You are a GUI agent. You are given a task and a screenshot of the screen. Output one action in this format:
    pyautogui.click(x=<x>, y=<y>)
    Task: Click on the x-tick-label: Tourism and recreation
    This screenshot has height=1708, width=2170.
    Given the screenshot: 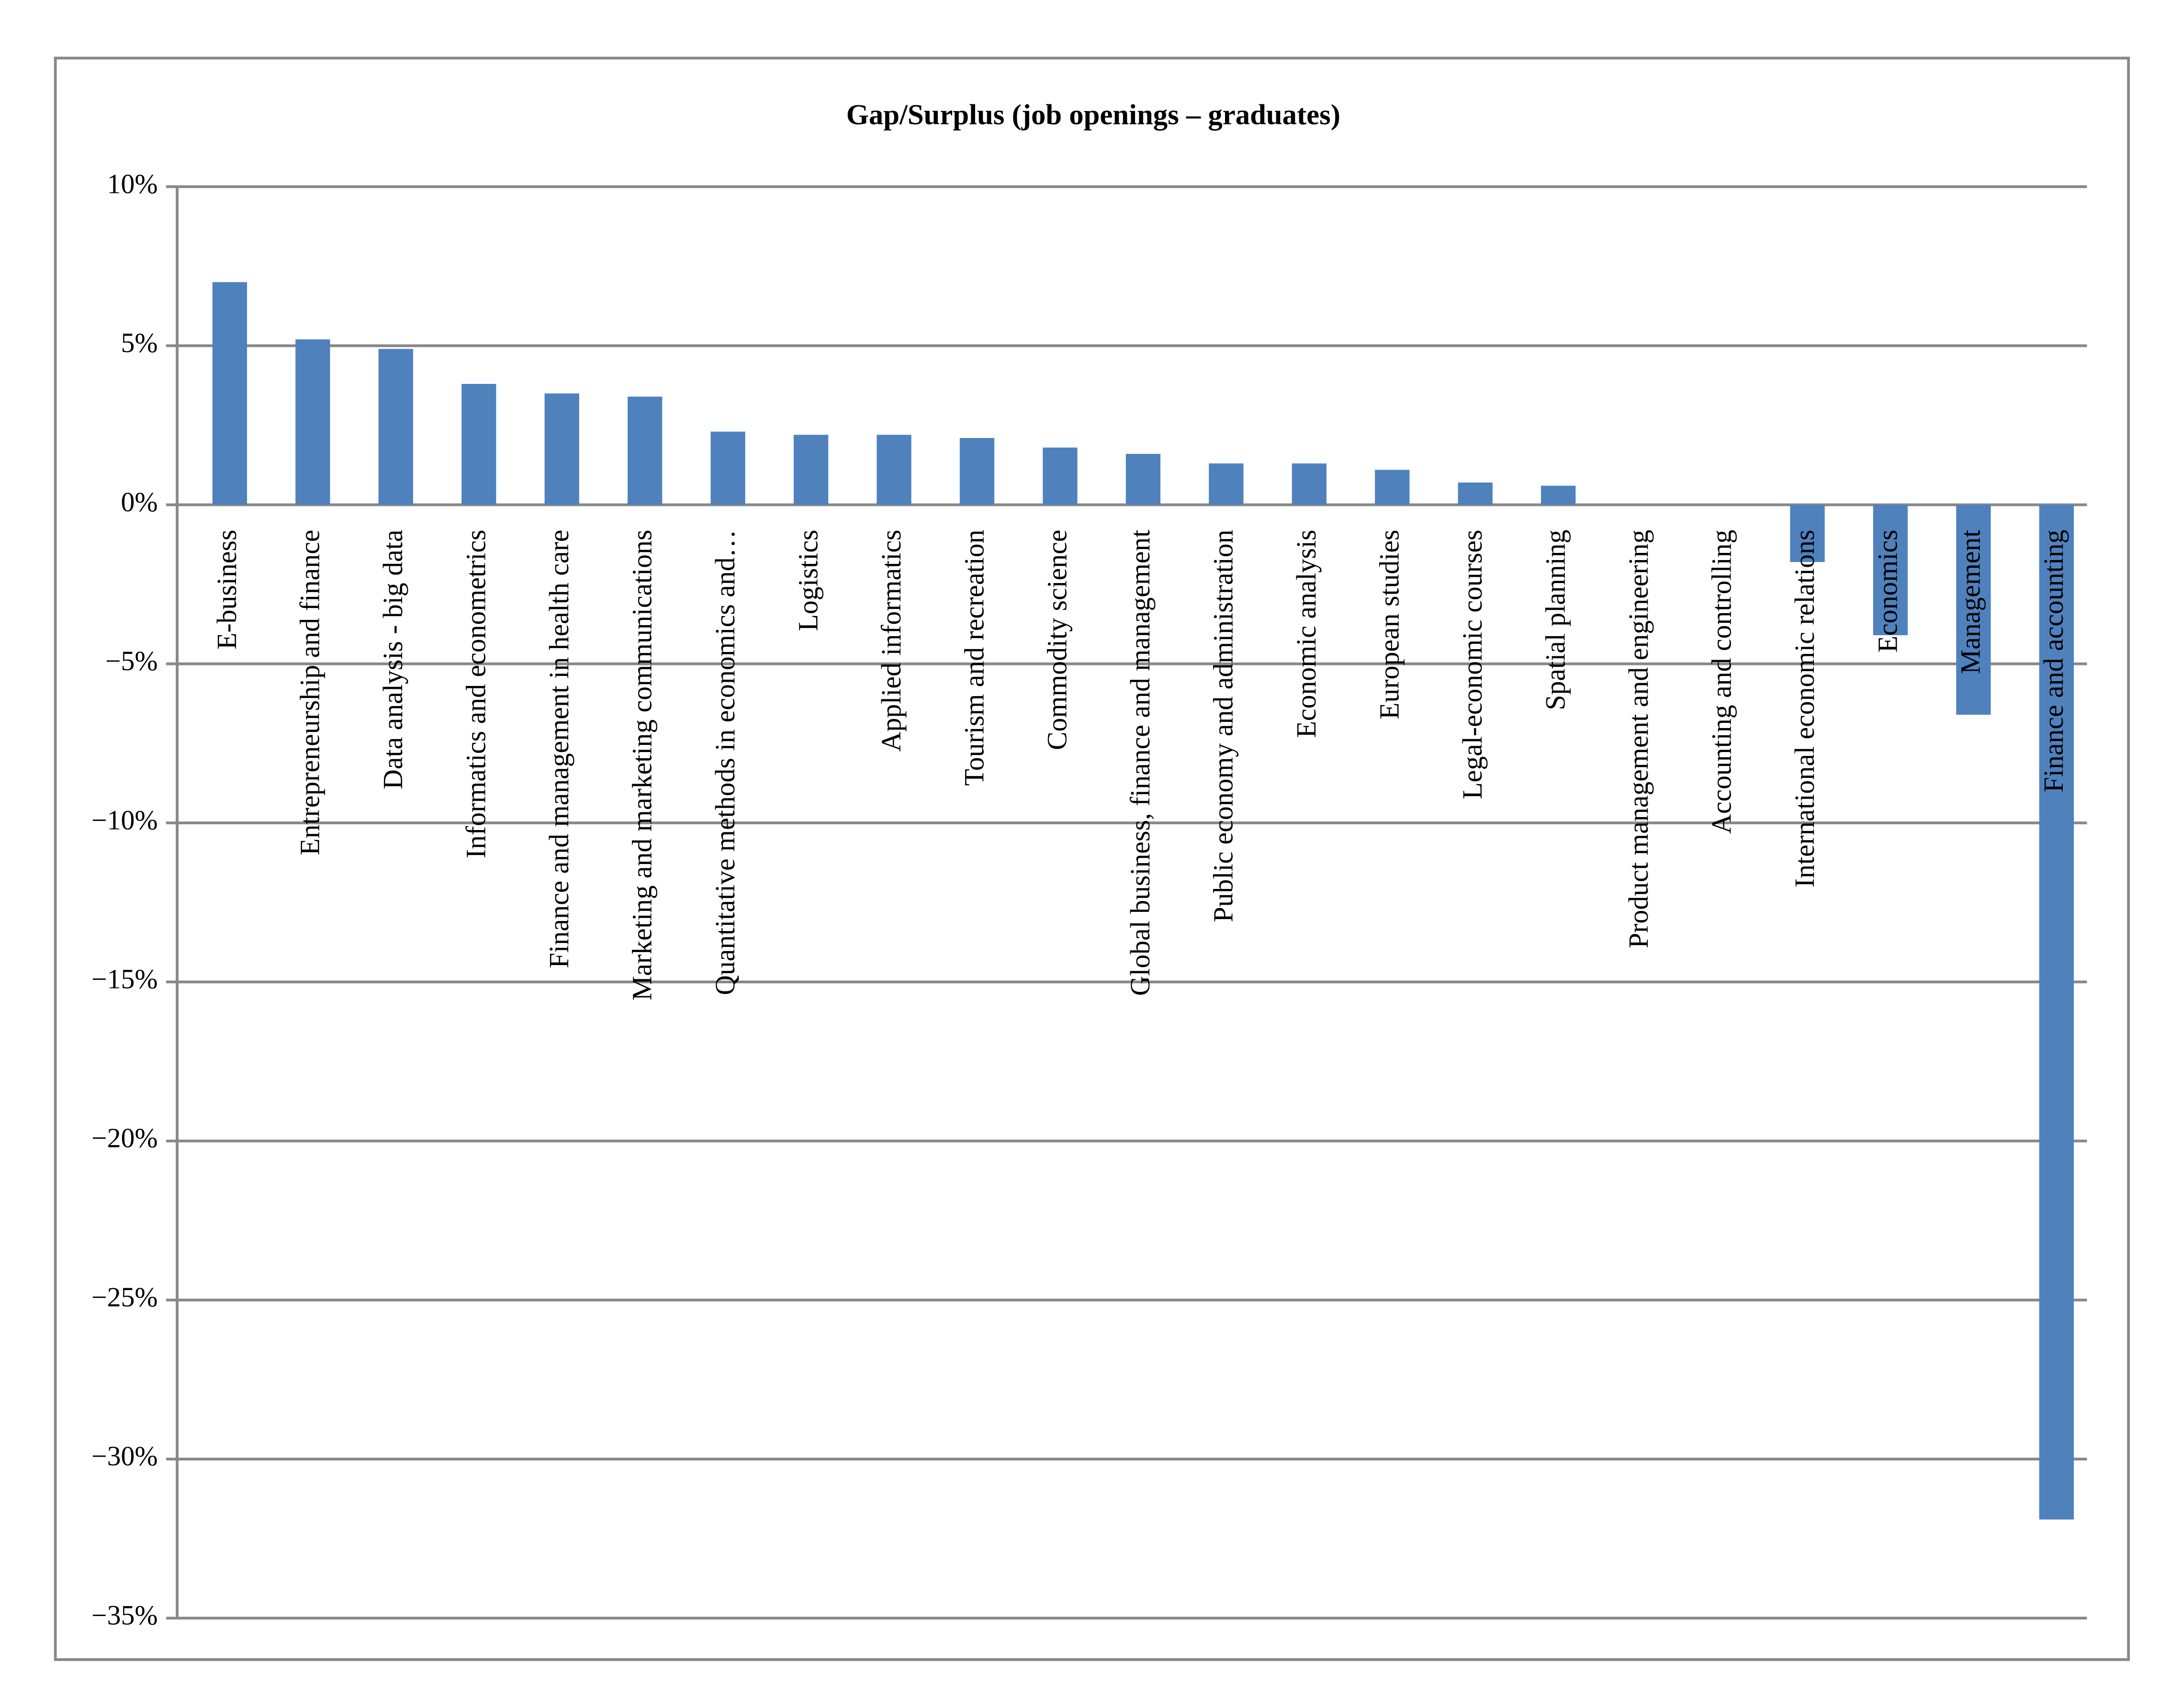 What is the action you would take?
    pyautogui.click(x=973, y=657)
    